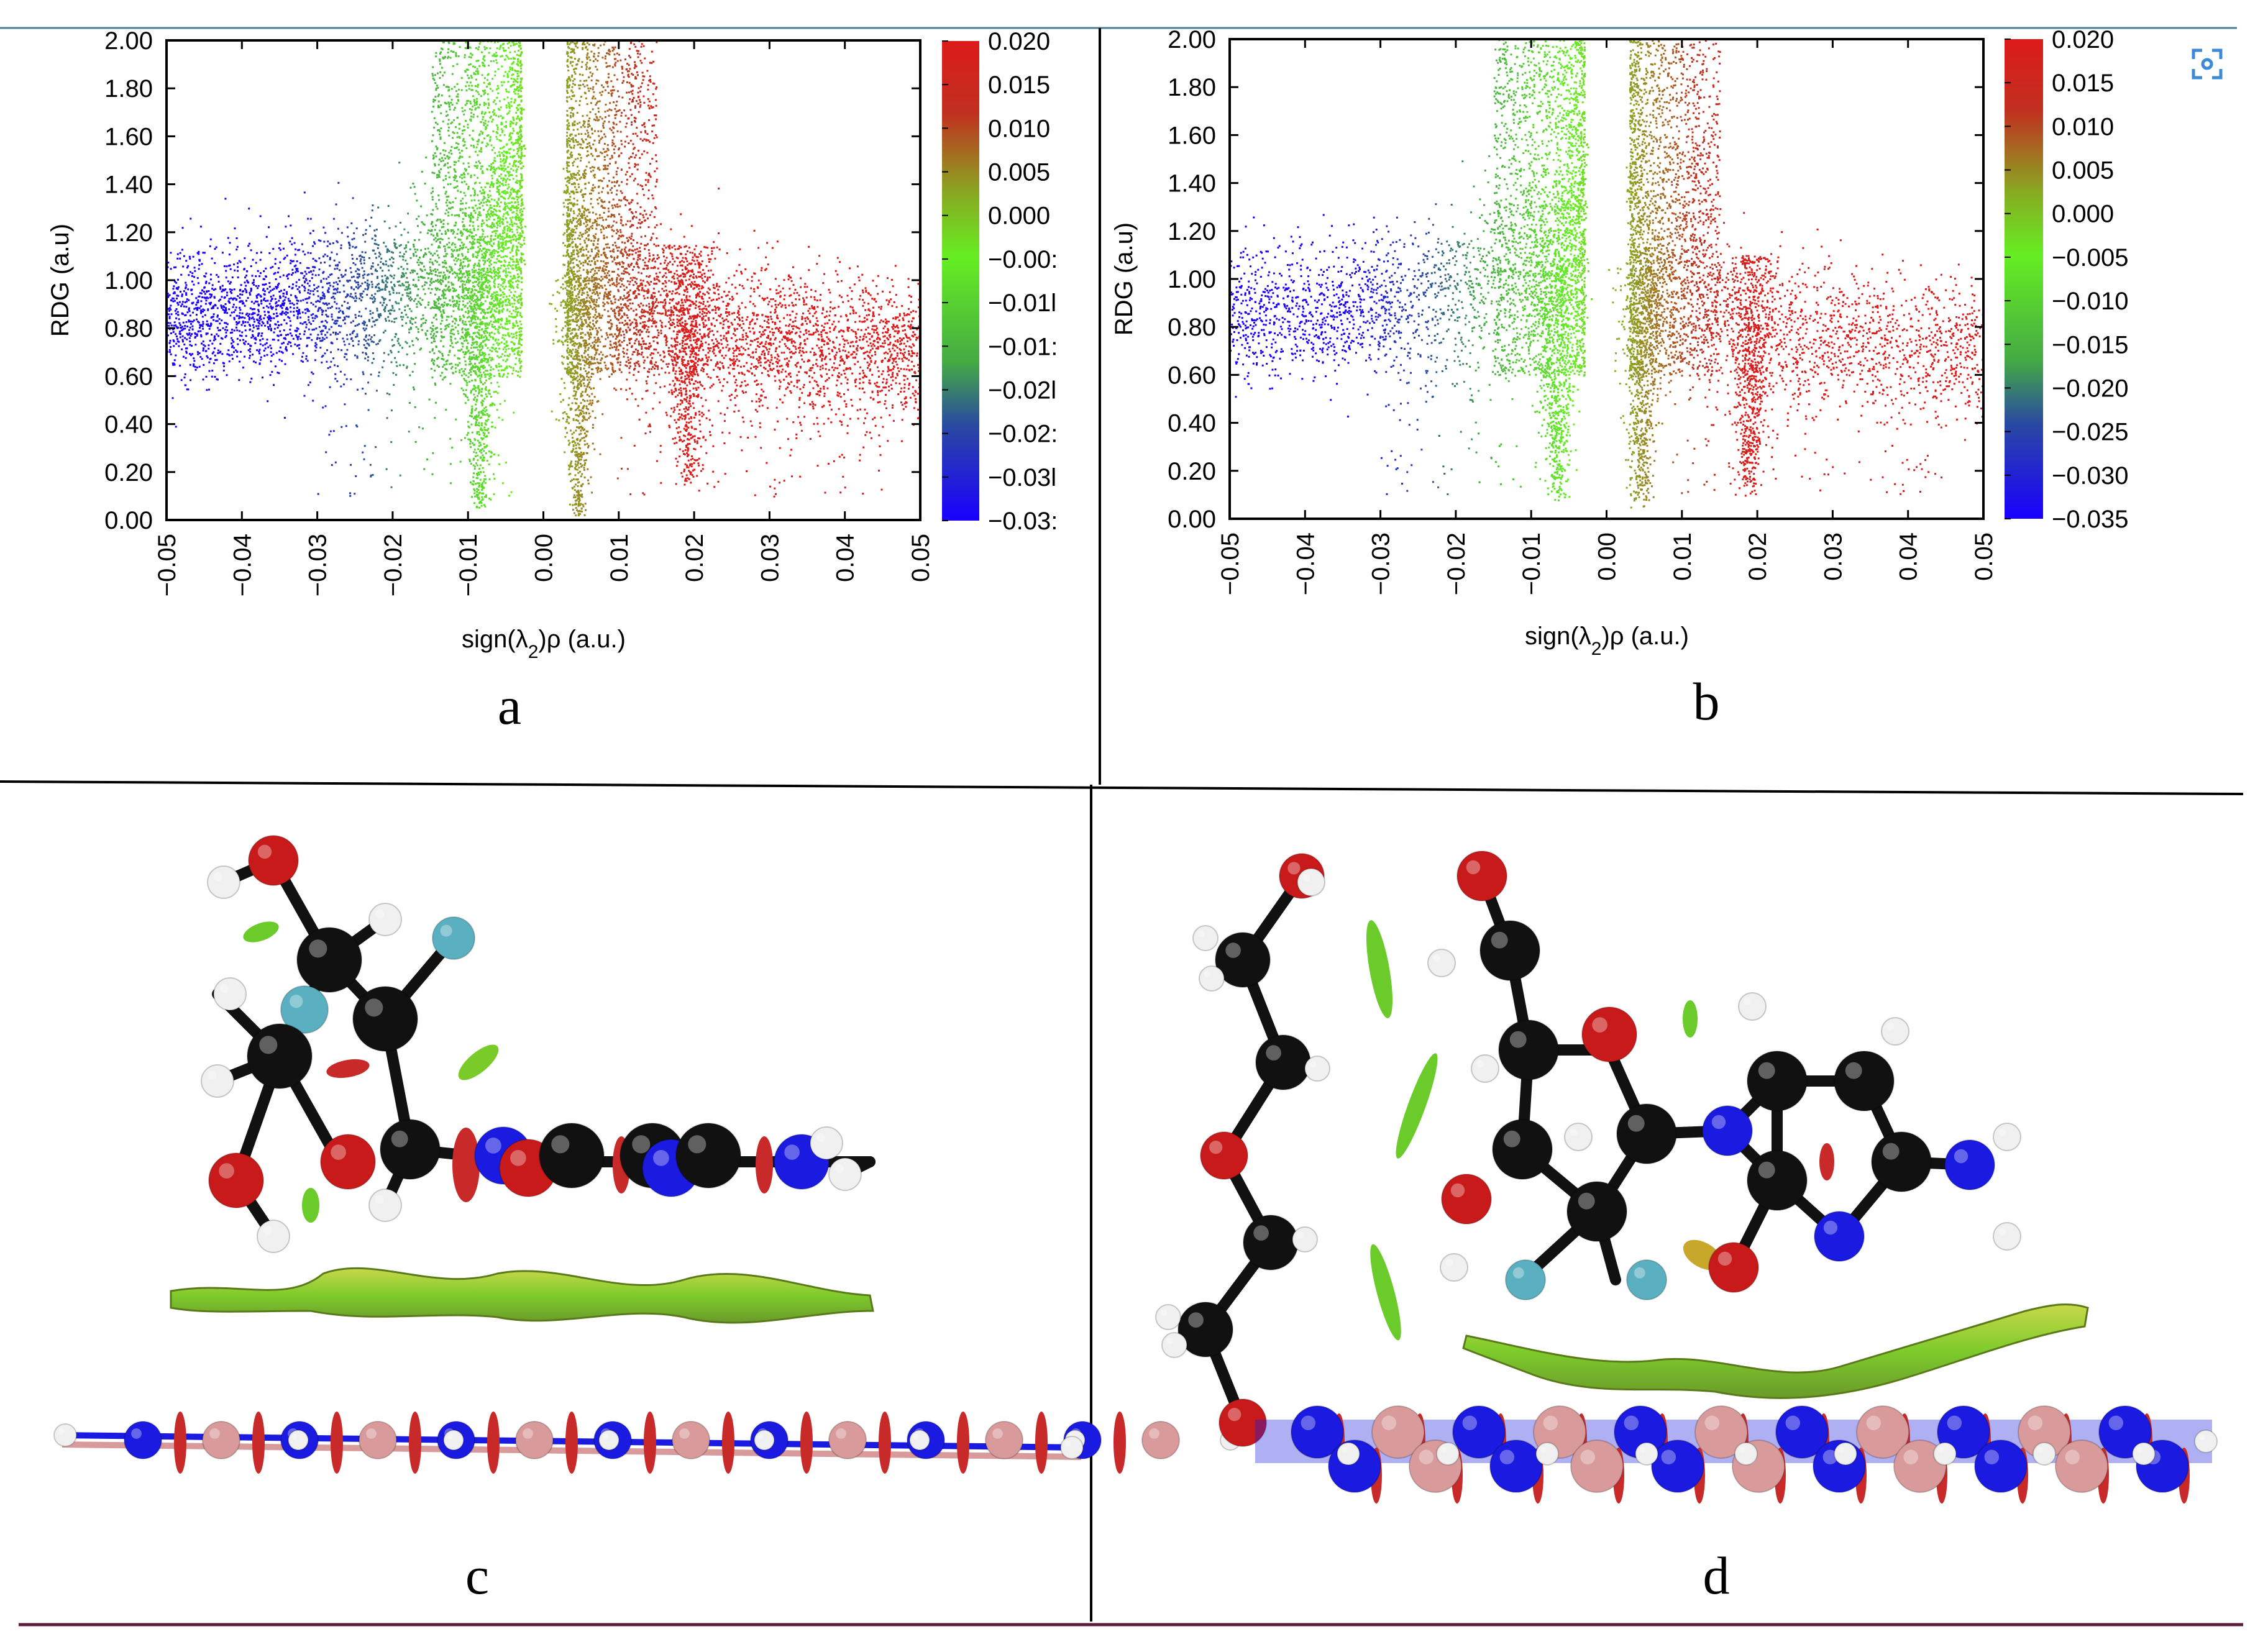 The height and width of the screenshot is (1647, 2268). What do you see at coordinates (1019, 41) in the screenshot?
I see `colorbar-tick-label: 0.020` at bounding box center [1019, 41].